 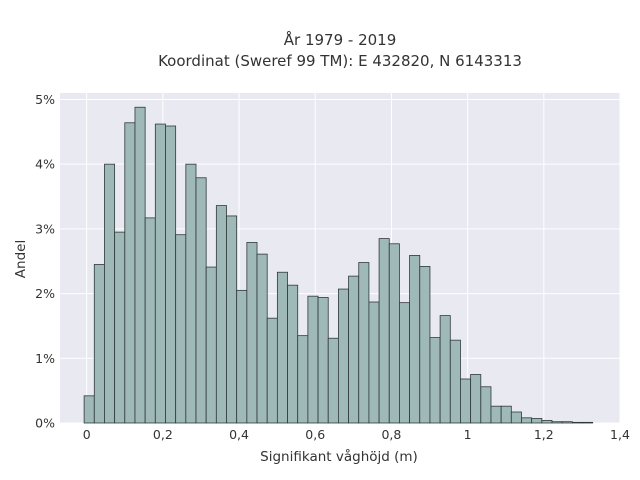 What do you see at coordinates (45, 423) in the screenshot?
I see `y-tick-label: 0%` at bounding box center [45, 423].